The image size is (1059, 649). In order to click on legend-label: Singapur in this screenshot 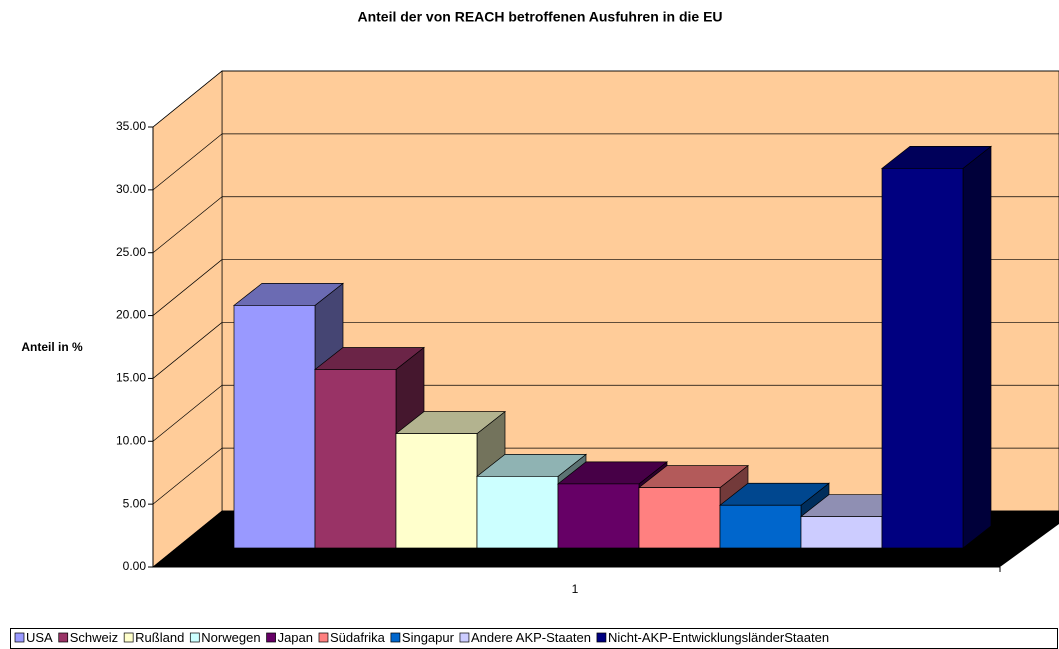, I will do `click(428, 637)`.